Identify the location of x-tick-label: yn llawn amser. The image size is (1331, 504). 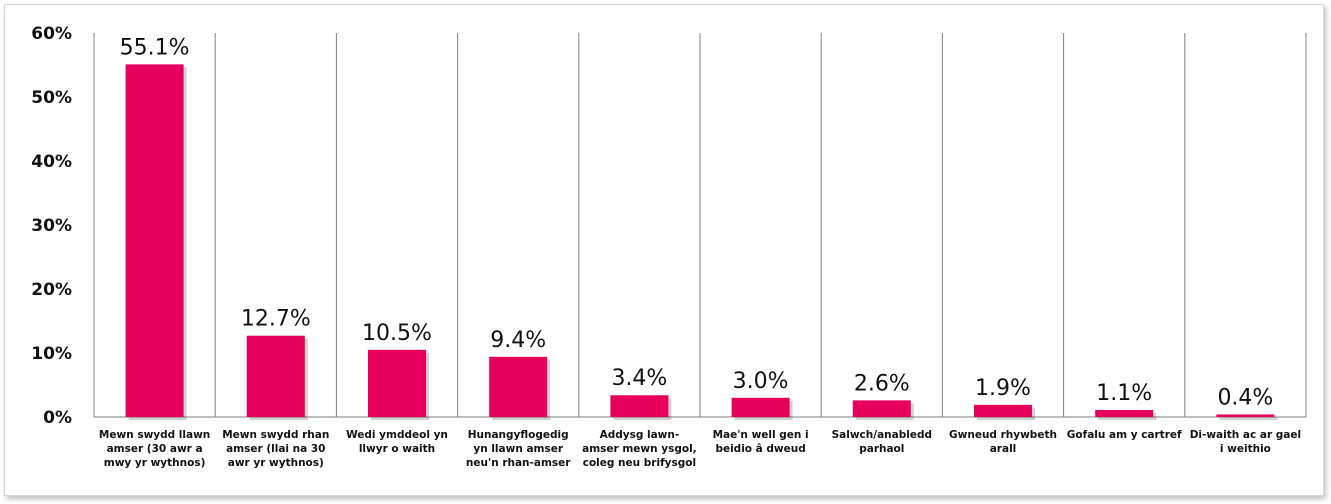
(518, 449).